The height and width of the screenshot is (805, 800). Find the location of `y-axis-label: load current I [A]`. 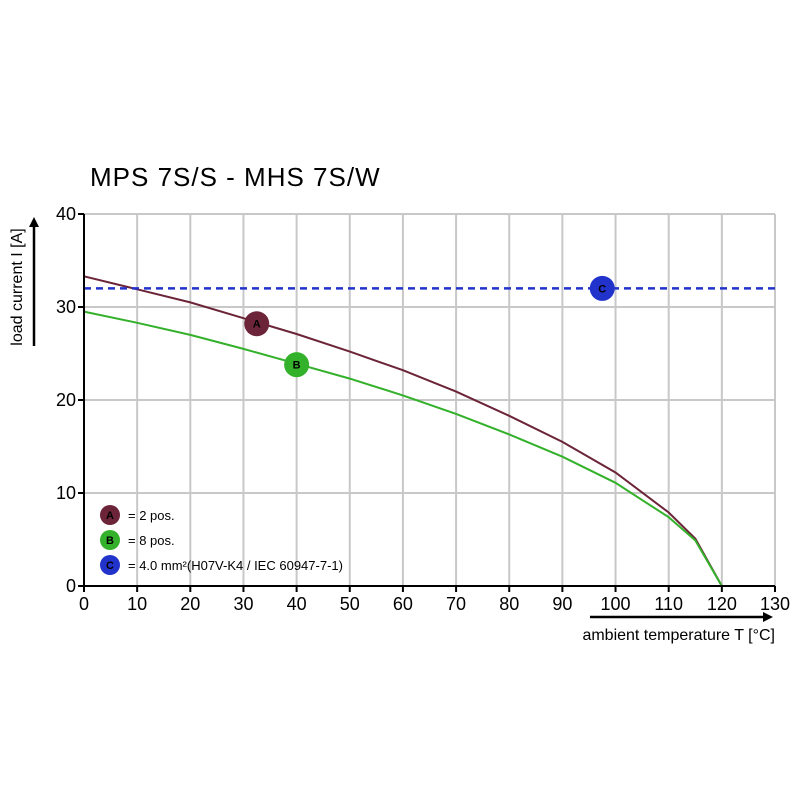

y-axis-label: load current I [A] is located at coordinates (17, 286).